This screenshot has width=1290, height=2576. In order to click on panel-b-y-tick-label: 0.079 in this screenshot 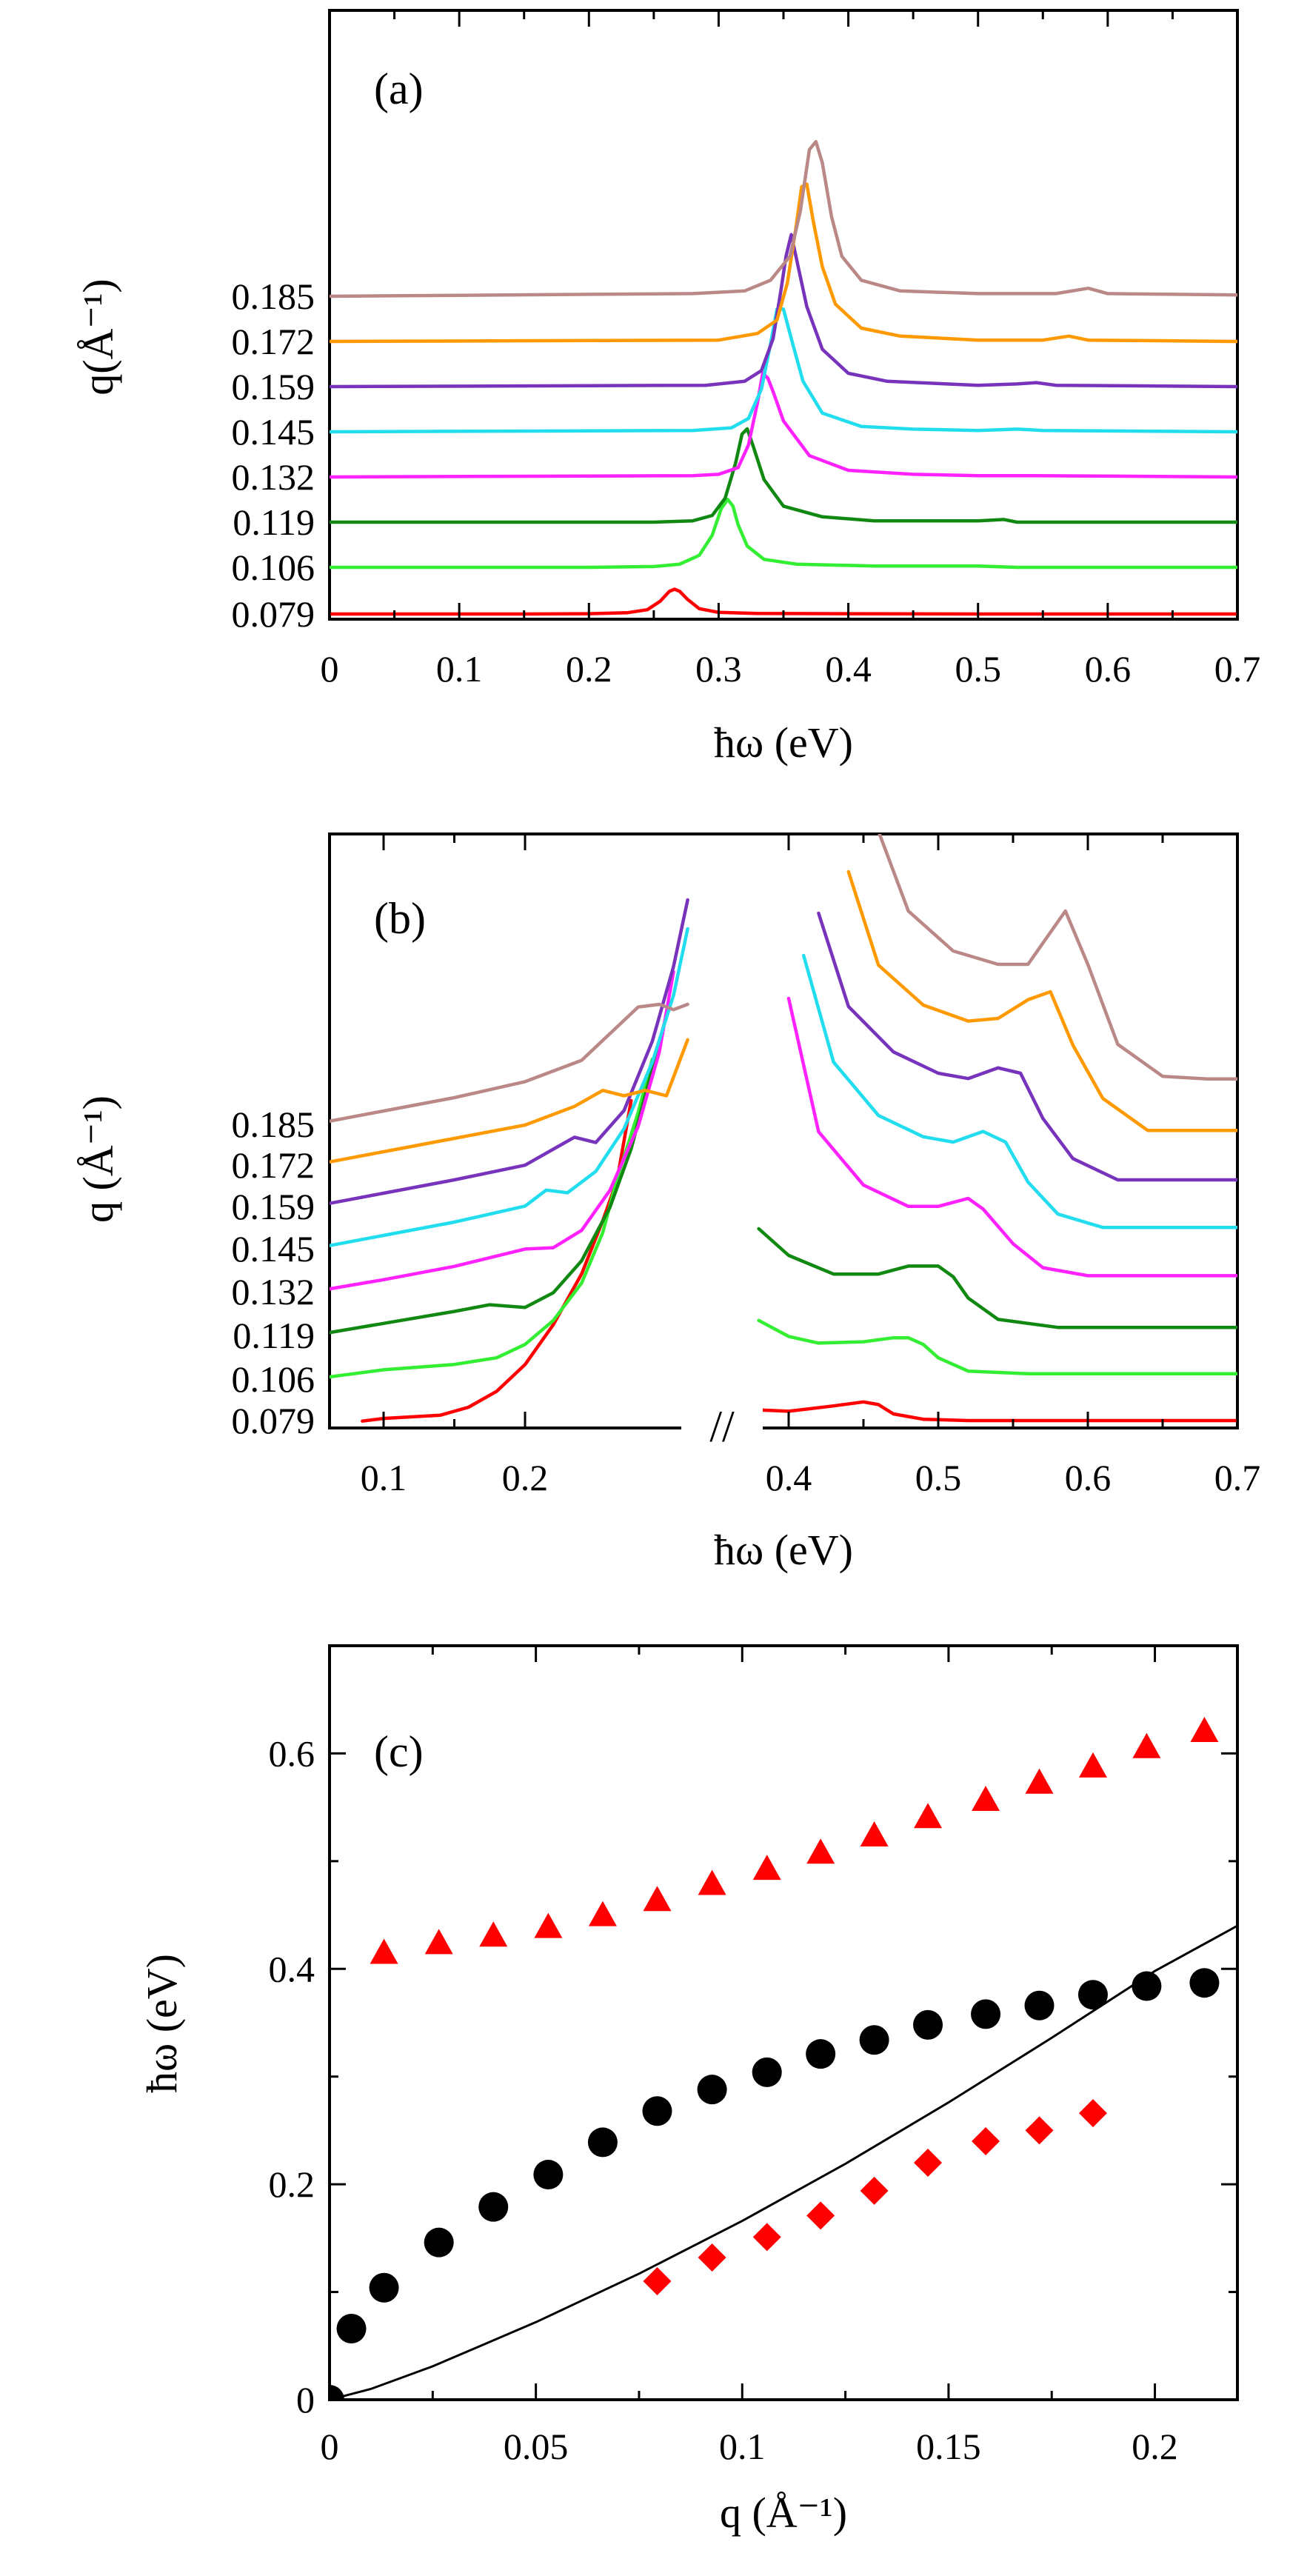, I will do `click(273, 1420)`.